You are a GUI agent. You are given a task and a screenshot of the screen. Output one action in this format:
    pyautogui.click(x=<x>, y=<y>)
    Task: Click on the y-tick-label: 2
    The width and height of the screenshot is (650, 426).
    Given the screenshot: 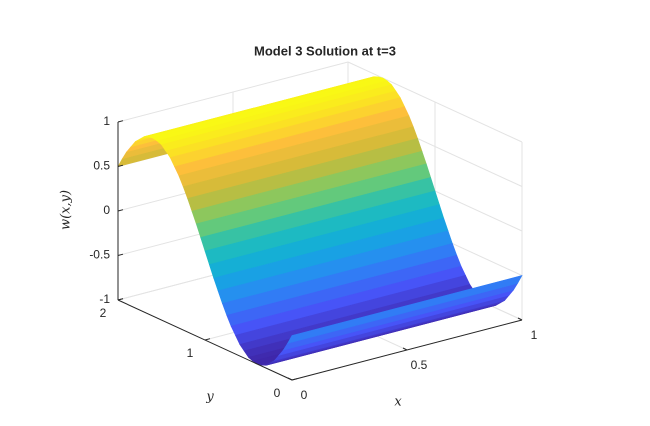 What is the action you would take?
    pyautogui.click(x=103, y=313)
    